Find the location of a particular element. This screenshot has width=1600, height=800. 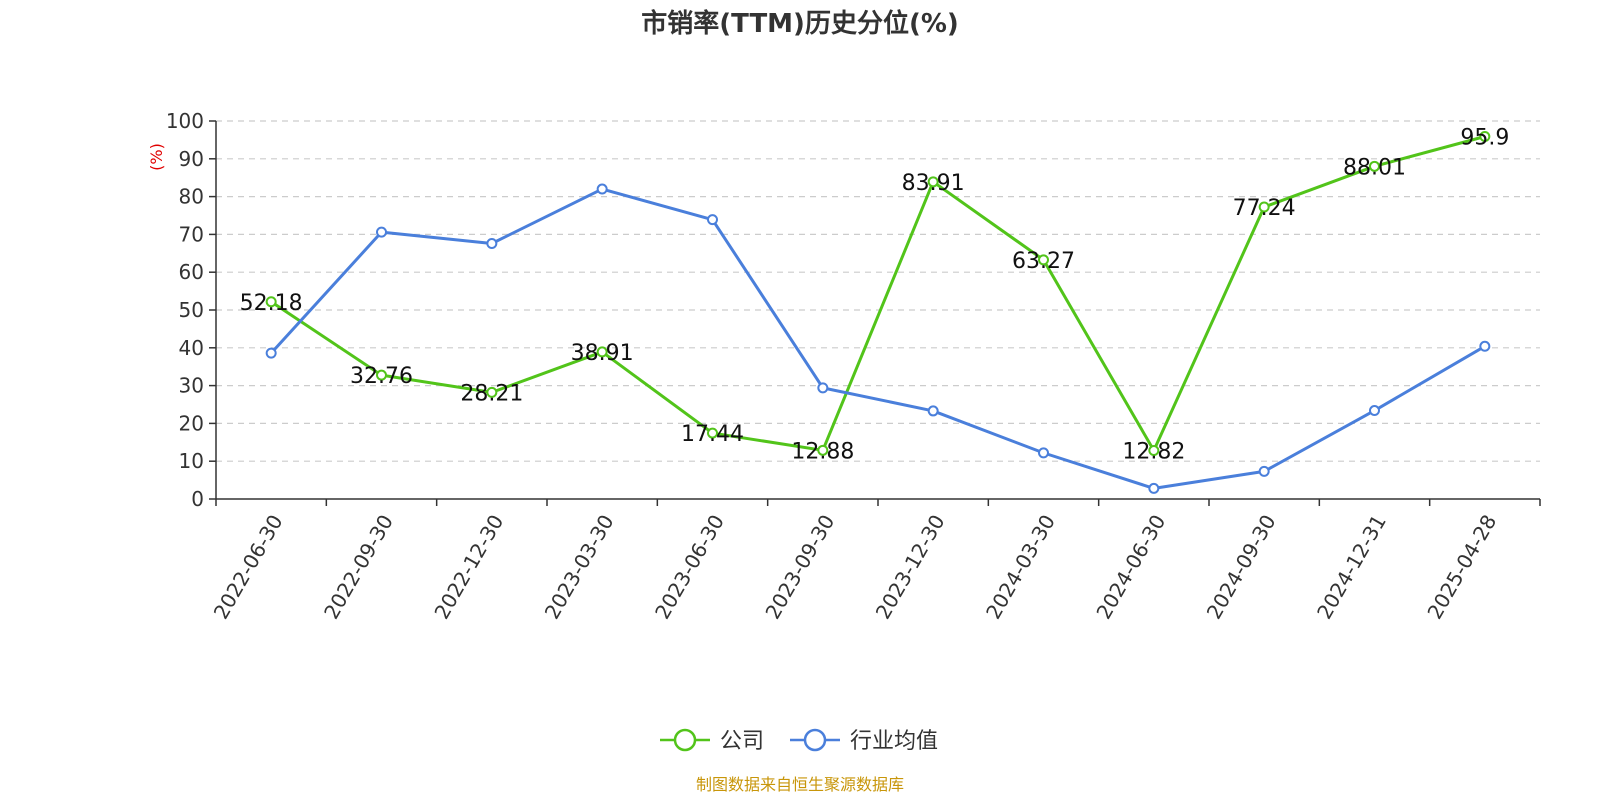

data-label: 32.76 is located at coordinates (381, 376).